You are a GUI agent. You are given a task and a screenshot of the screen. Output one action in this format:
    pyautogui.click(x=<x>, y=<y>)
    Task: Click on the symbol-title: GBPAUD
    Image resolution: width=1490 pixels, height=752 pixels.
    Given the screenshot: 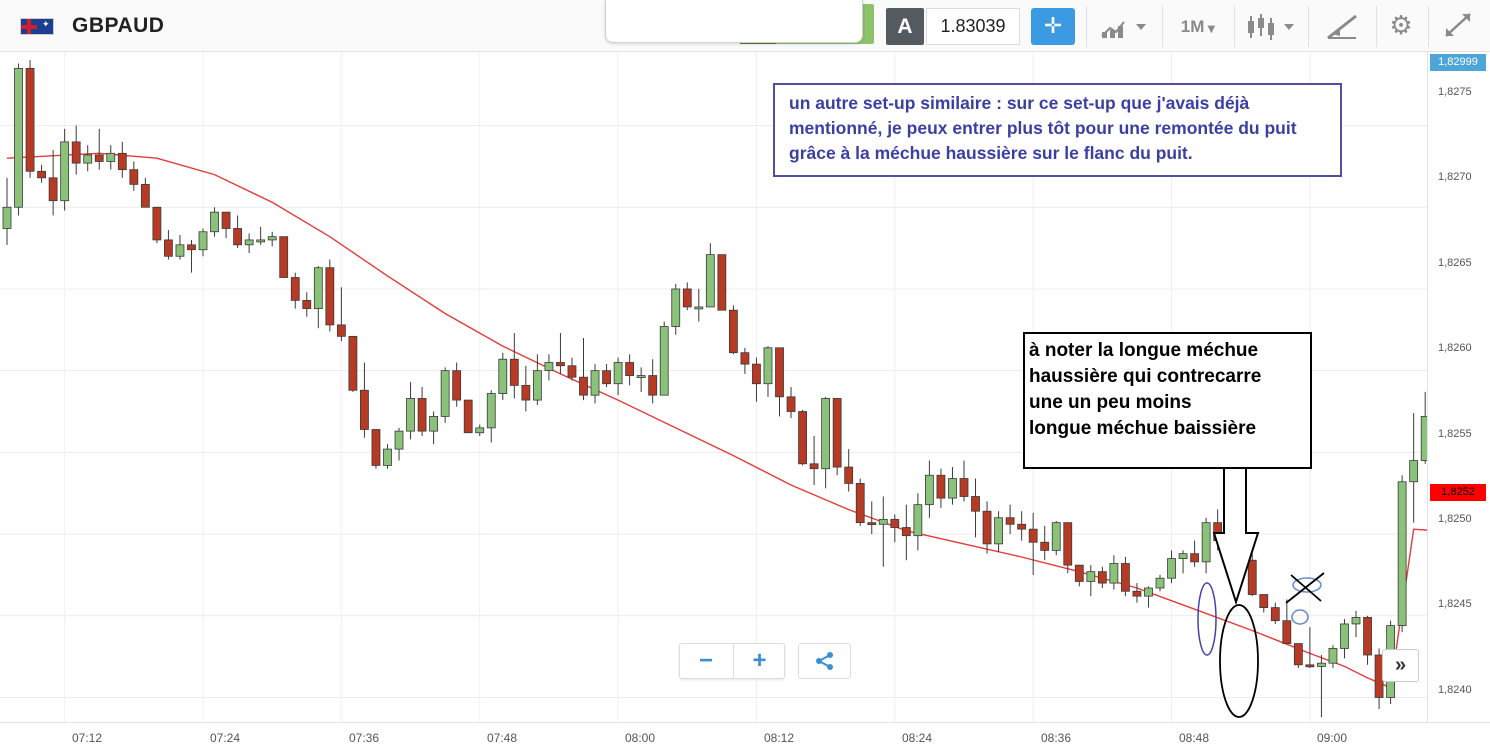 What is the action you would take?
    pyautogui.click(x=118, y=25)
    